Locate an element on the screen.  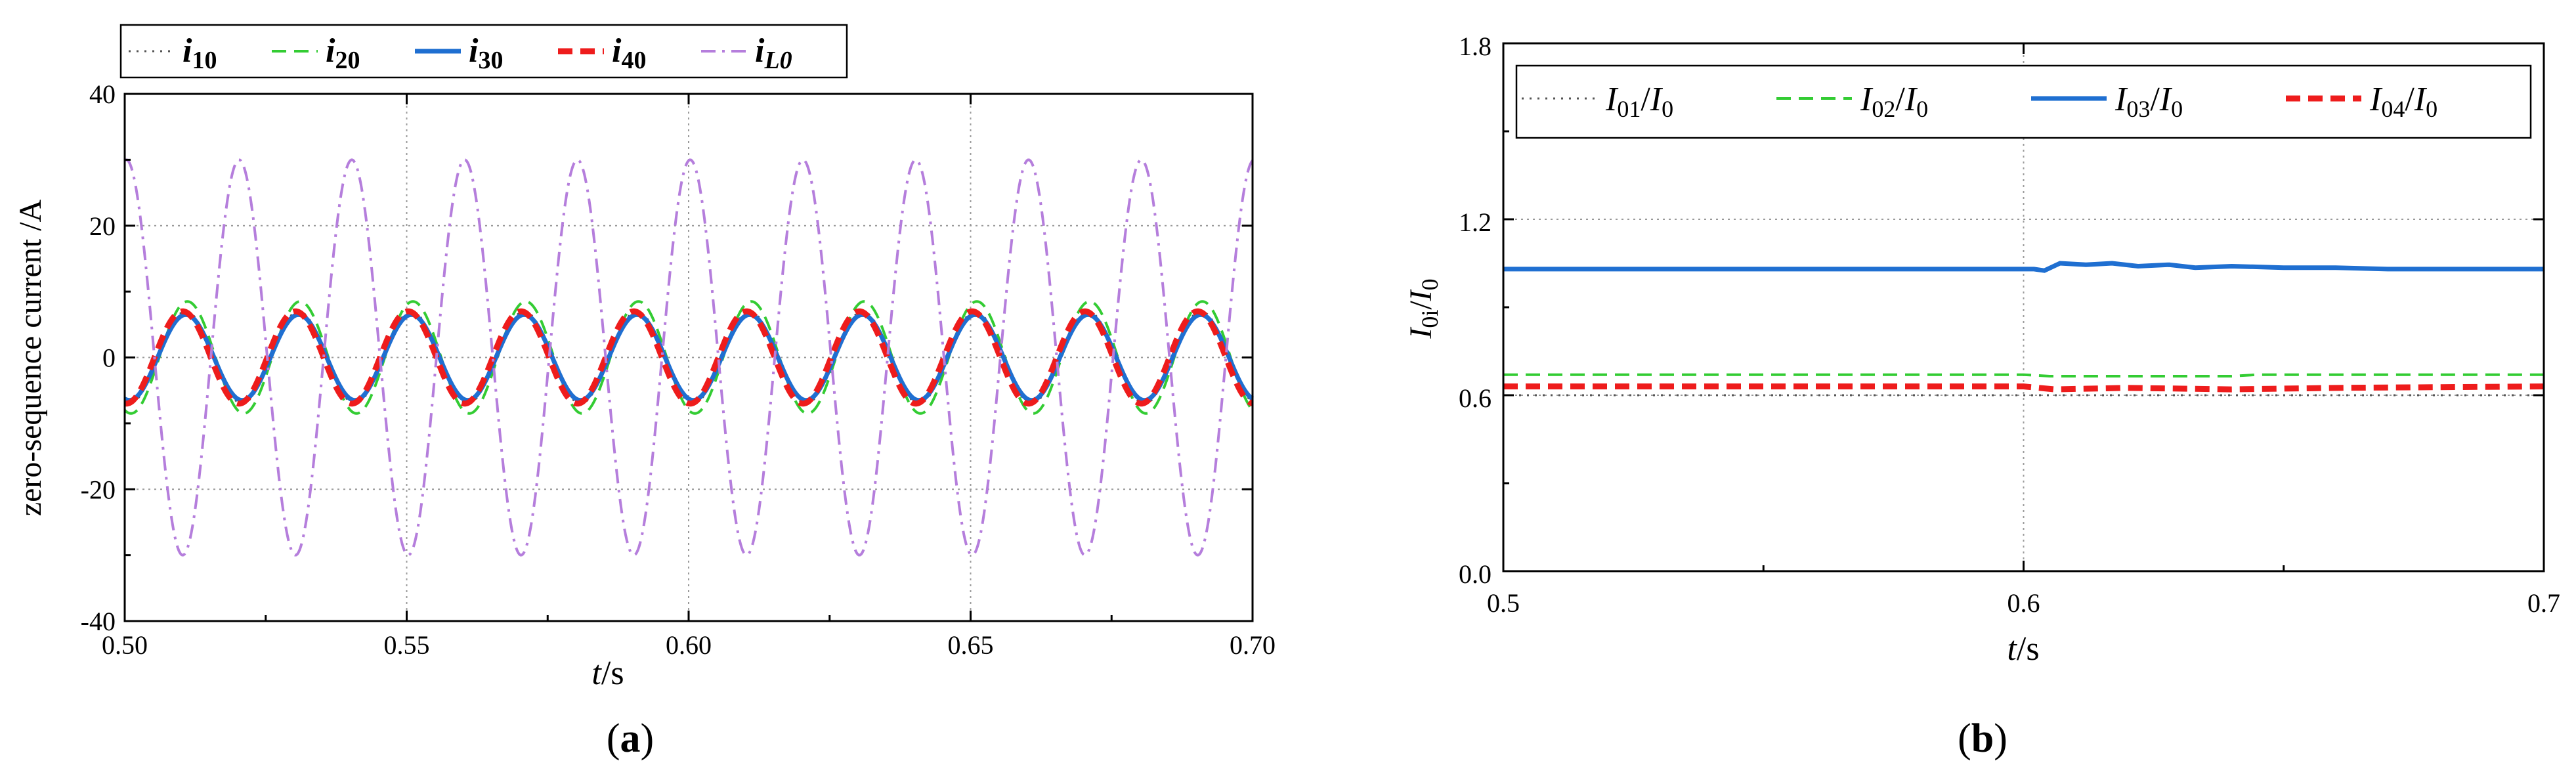
chart-a-y-axis-label: zero-sequence current /A is located at coordinates (31, 357).